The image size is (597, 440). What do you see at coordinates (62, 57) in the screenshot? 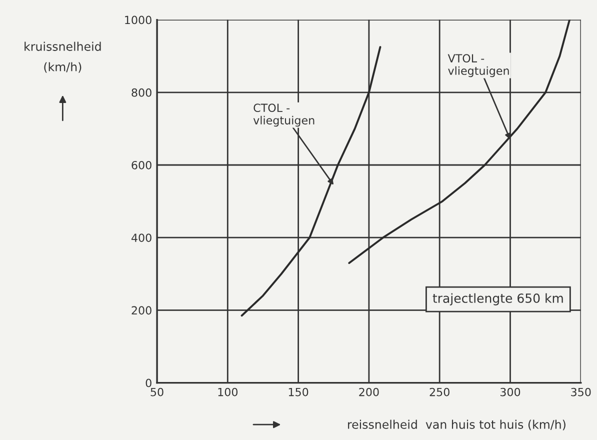
I see `y-axis-title: kruissnelheid (km/h)` at bounding box center [62, 57].